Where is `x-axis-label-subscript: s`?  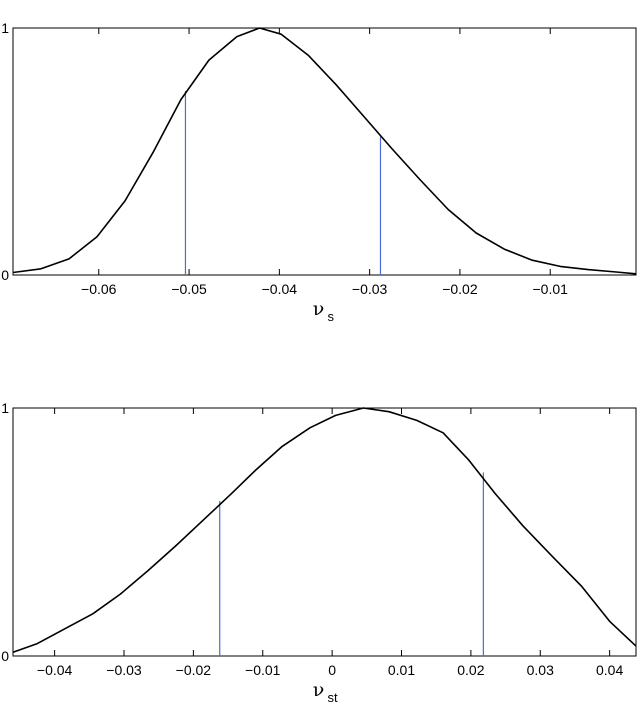 x-axis-label-subscript: s is located at coordinates (331, 316).